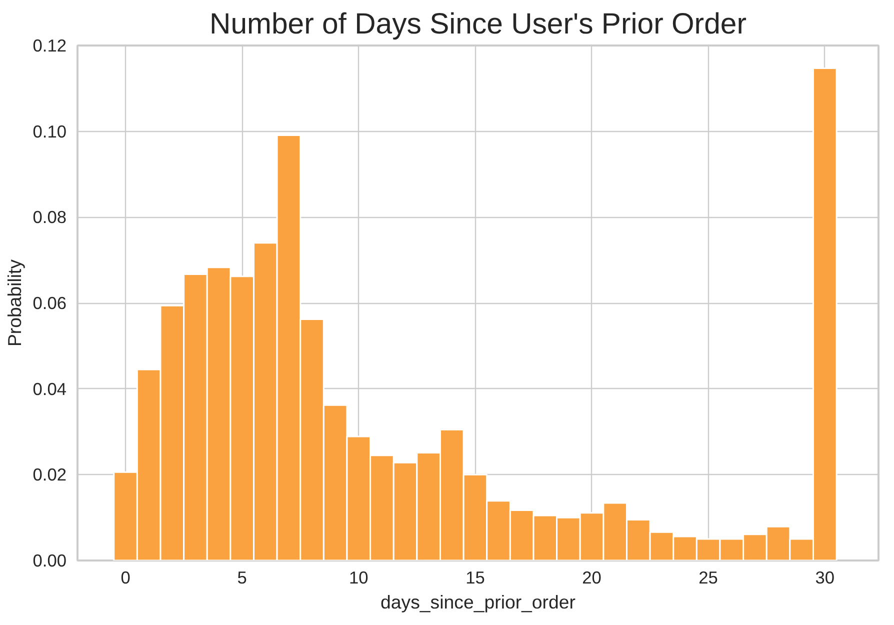 The image size is (894, 625). What do you see at coordinates (49, 388) in the screenshot?
I see `y-tick-label: 0.04` at bounding box center [49, 388].